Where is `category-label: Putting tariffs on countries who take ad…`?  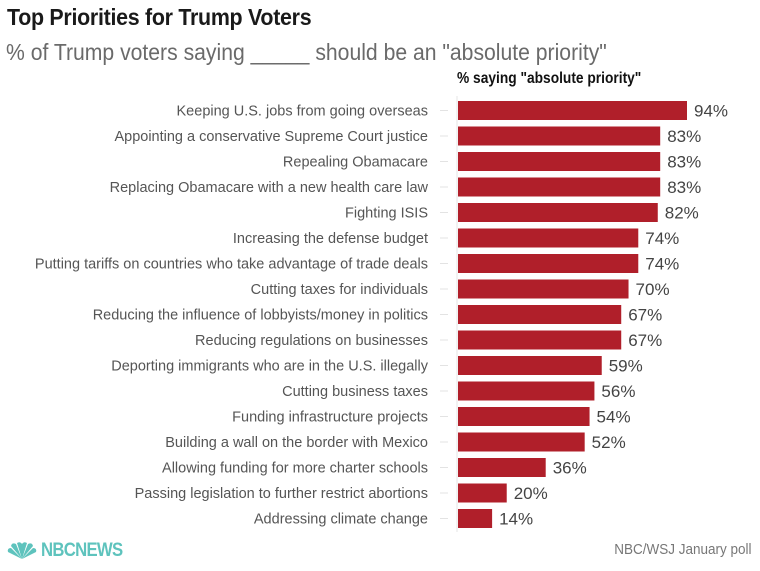
category-label: Putting tariffs on countries who take ad… is located at coordinates (231, 265).